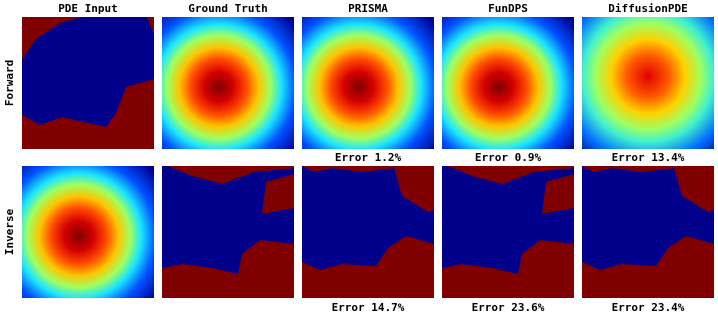  What do you see at coordinates (368, 307) in the screenshot?
I see `error-label: Error 14.7%` at bounding box center [368, 307].